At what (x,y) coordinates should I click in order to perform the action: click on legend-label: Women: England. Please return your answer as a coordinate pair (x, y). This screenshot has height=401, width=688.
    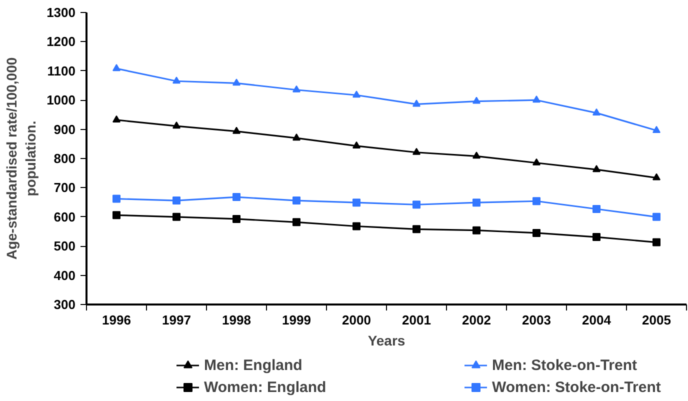
    Looking at the image, I should click on (266, 387).